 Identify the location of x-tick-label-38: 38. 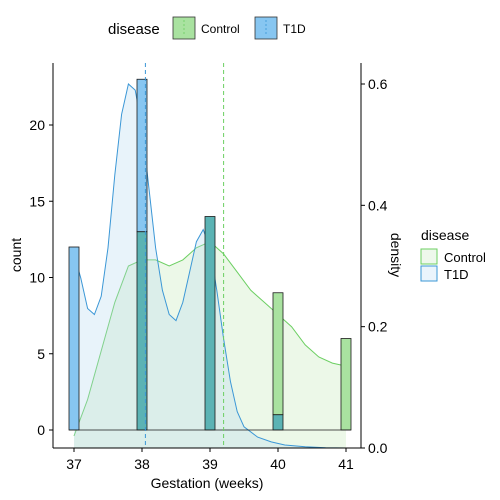
(142, 464).